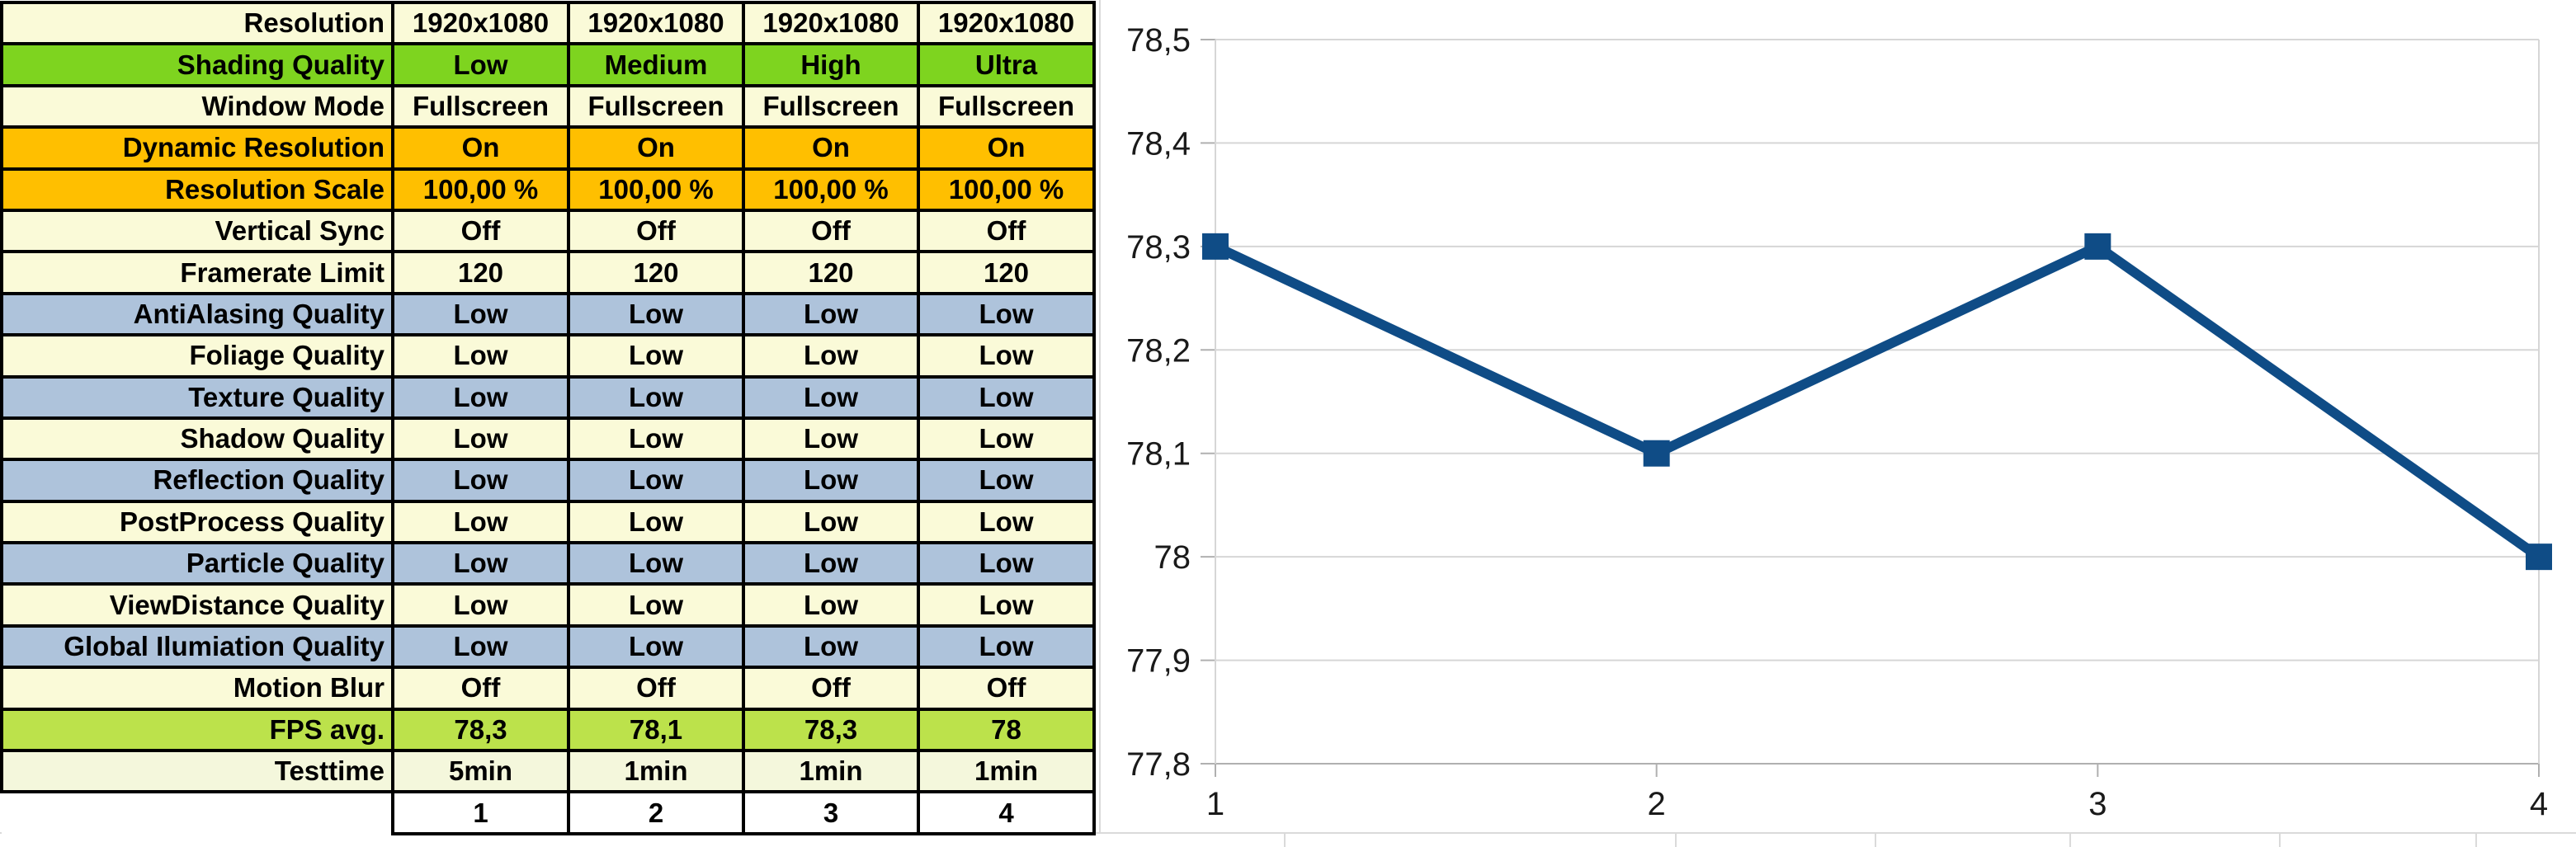 This screenshot has width=2576, height=847. Describe the element at coordinates (197, 605) in the screenshot. I see `row-label-cell: ViewDistance Quality` at that location.